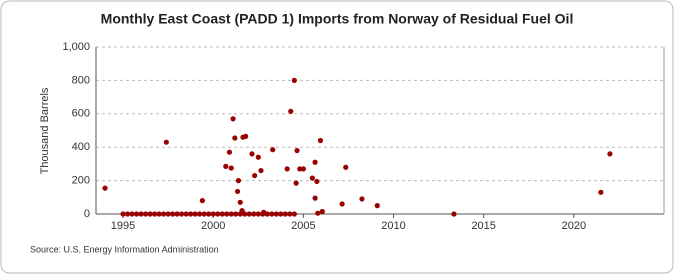 The height and width of the screenshot is (280, 675). Describe the element at coordinates (76, 47) in the screenshot. I see `y-tick-label: 1,000` at that location.